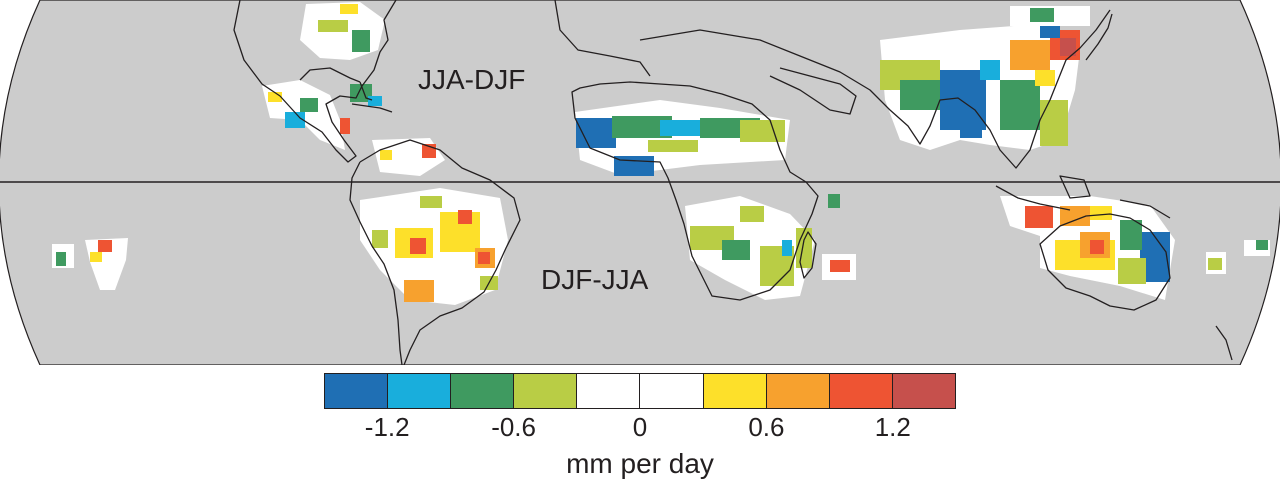 Image resolution: width=1280 pixels, height=485 pixels. Describe the element at coordinates (834, 201) in the screenshot. I see `patch-island-green` at that location.